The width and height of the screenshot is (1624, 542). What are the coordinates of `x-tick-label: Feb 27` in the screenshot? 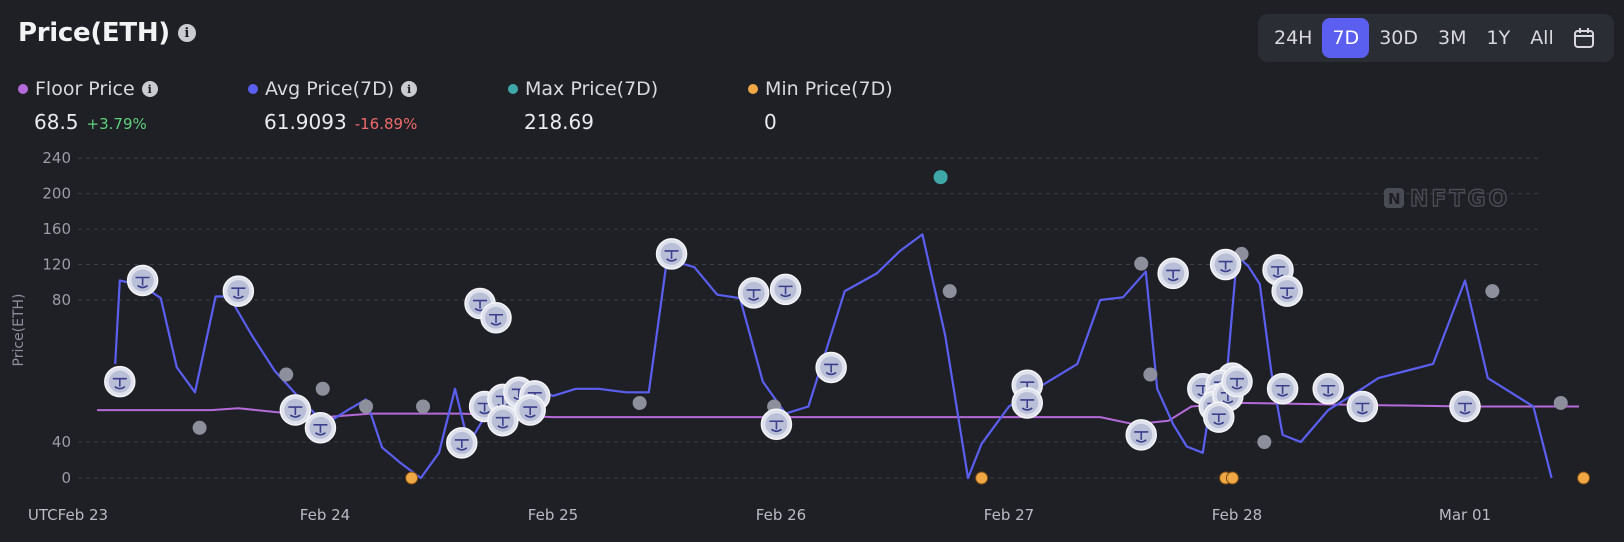 It's located at (1009, 515).